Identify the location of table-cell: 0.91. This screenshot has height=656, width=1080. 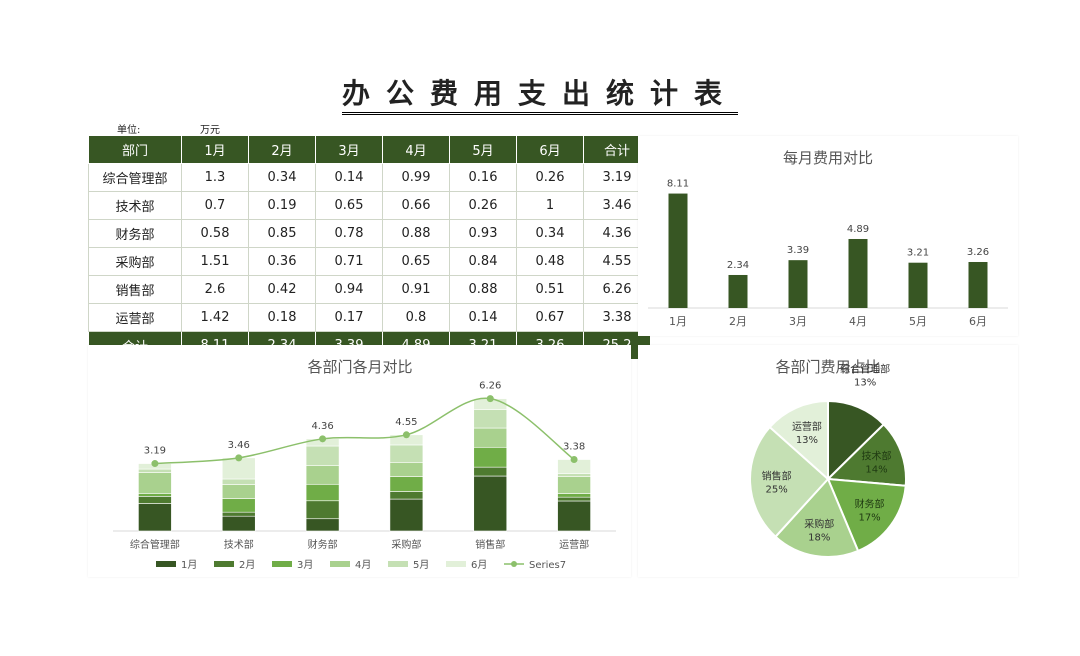
(416, 289).